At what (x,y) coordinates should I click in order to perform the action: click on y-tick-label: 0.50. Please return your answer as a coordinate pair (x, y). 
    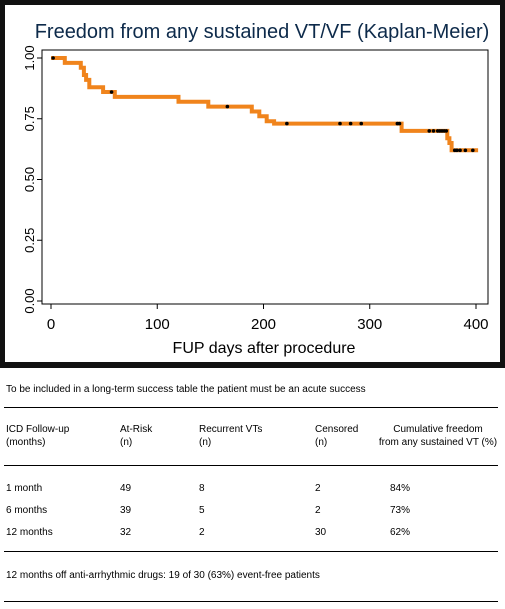
    Looking at the image, I should click on (29, 179).